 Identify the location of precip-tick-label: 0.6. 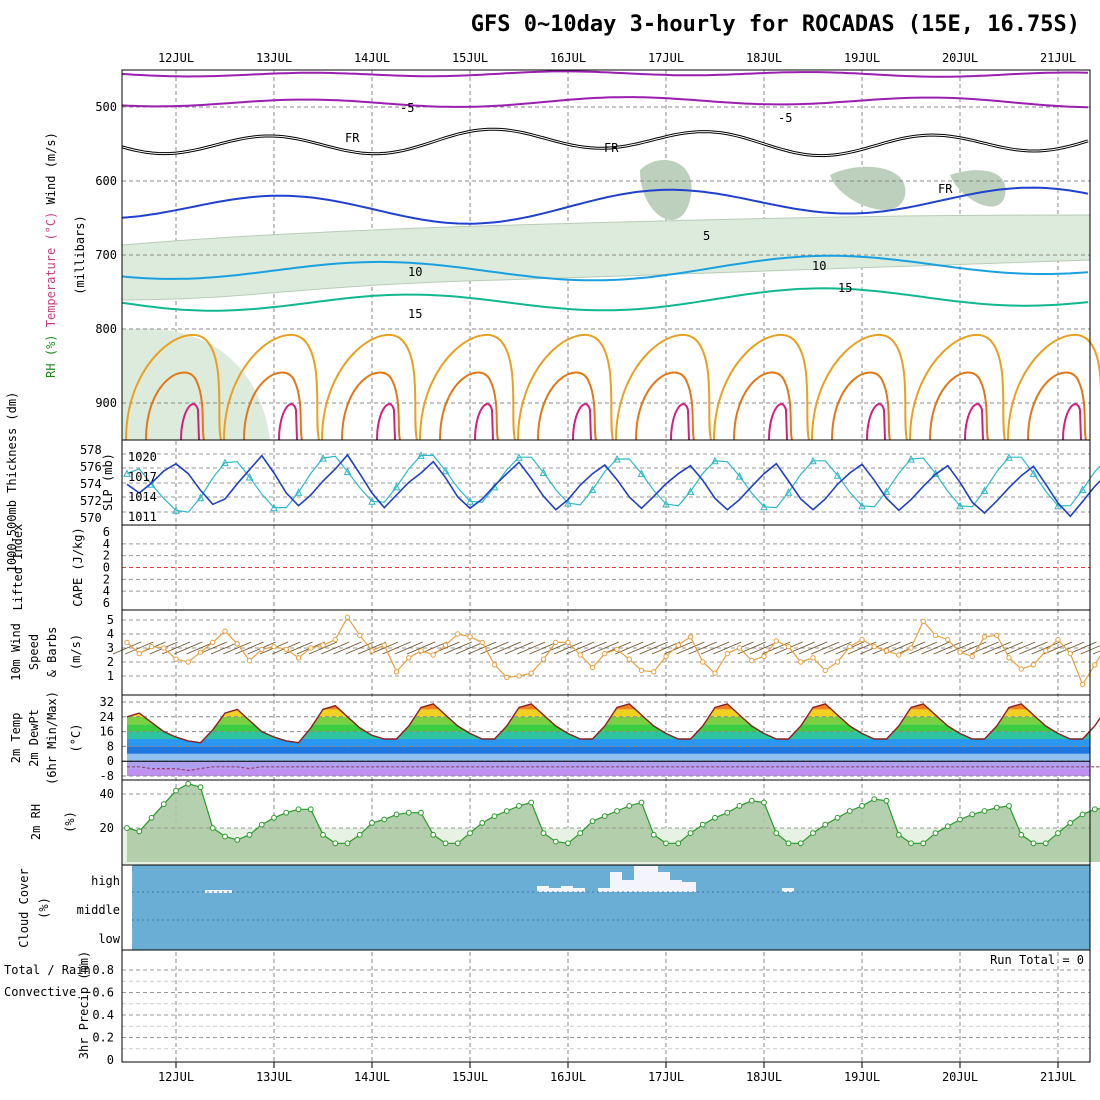
(103, 993).